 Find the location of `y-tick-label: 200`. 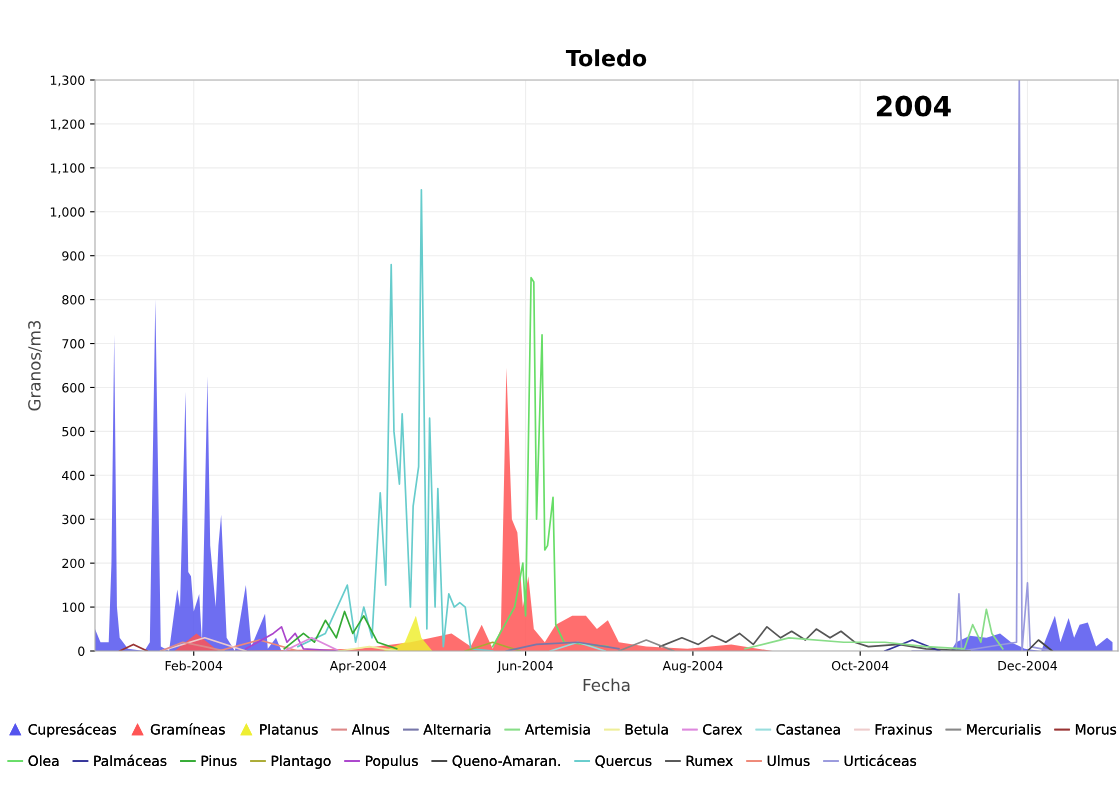

y-tick-label: 200 is located at coordinates (73, 563).